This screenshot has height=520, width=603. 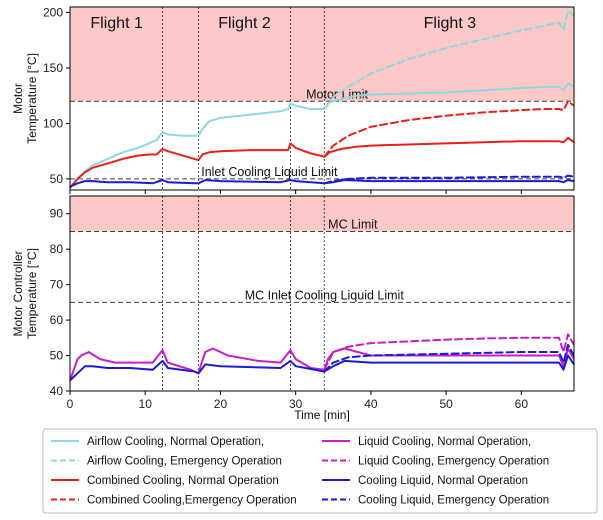 I want to click on controller-ytick-label-0: 40, so click(x=57, y=391).